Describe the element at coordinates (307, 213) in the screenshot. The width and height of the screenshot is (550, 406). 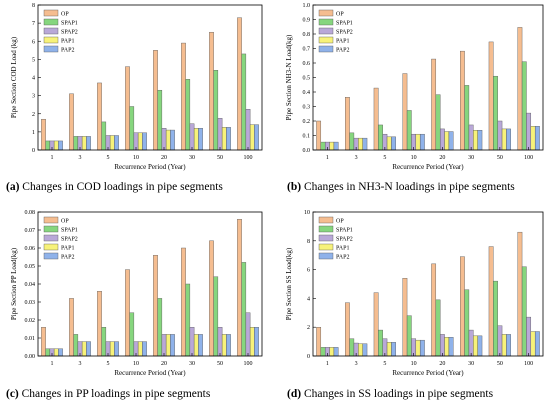
I see `y-tick-label: 10` at that location.